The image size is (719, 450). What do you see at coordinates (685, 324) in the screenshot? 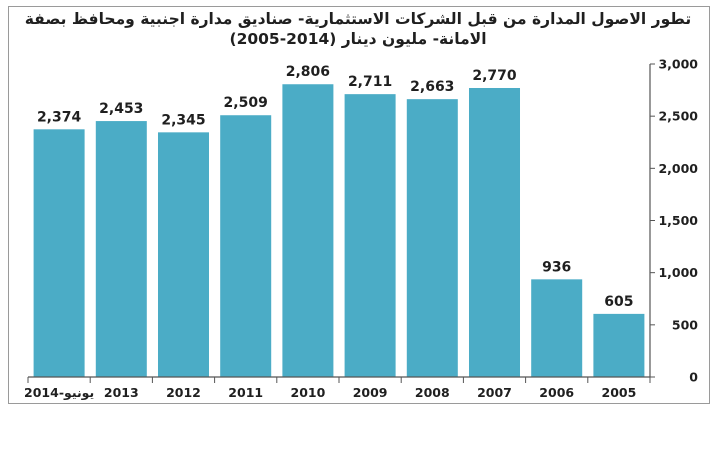
I see `y-tick-label: 500` at bounding box center [685, 324].